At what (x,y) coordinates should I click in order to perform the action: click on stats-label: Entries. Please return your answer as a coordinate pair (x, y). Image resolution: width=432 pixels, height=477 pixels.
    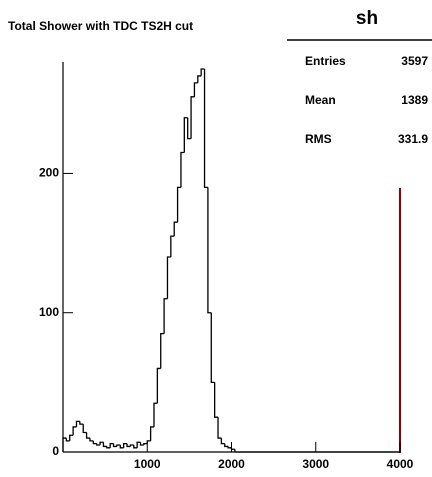
    Looking at the image, I should click on (325, 61).